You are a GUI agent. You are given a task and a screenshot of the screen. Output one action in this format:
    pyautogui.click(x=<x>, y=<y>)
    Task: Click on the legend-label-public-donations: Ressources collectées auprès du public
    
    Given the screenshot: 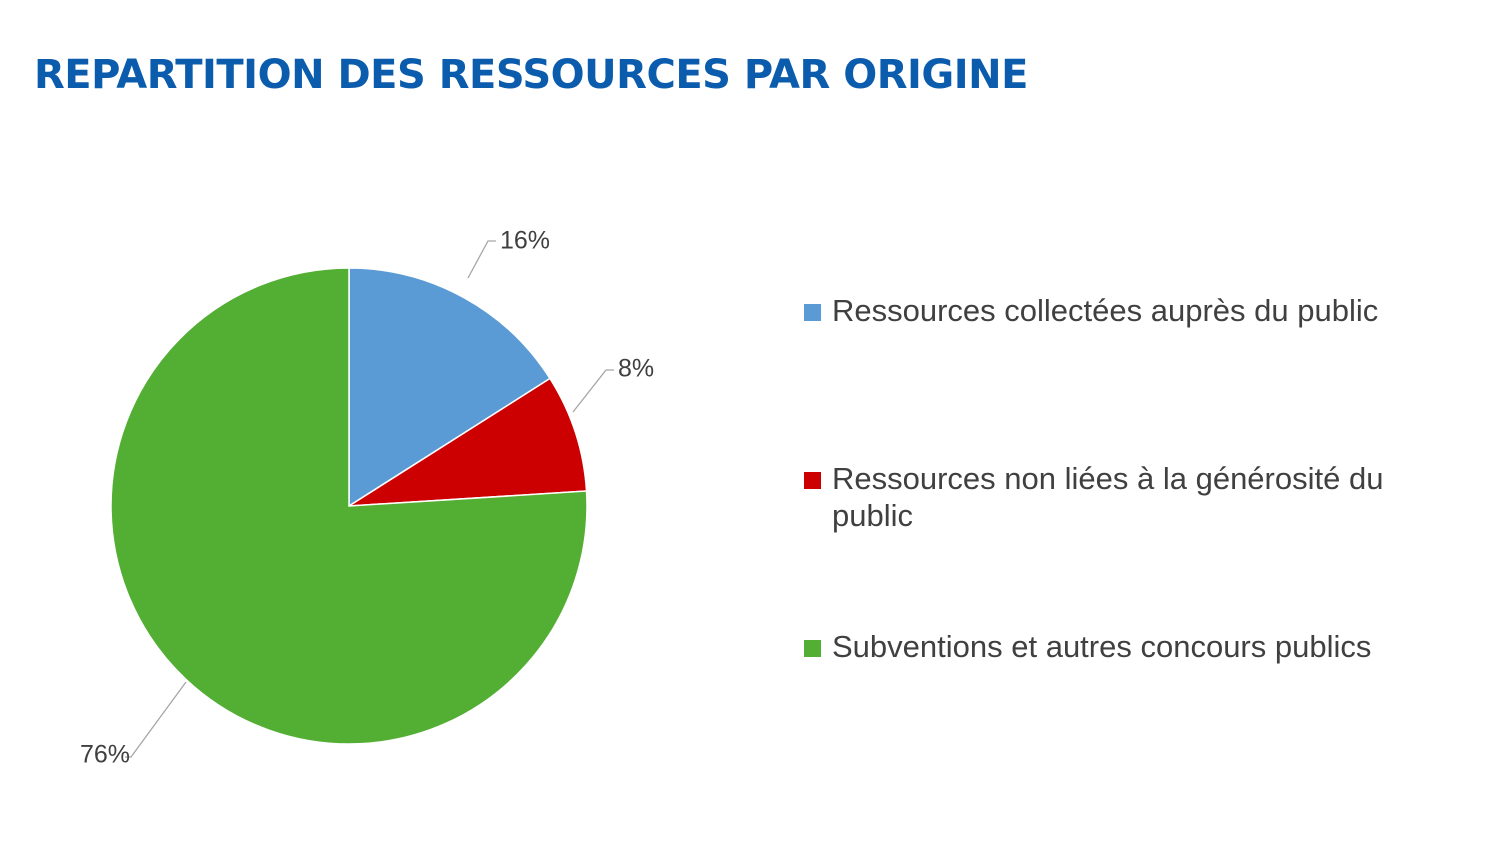 What is the action you would take?
    pyautogui.click(x=1105, y=310)
    